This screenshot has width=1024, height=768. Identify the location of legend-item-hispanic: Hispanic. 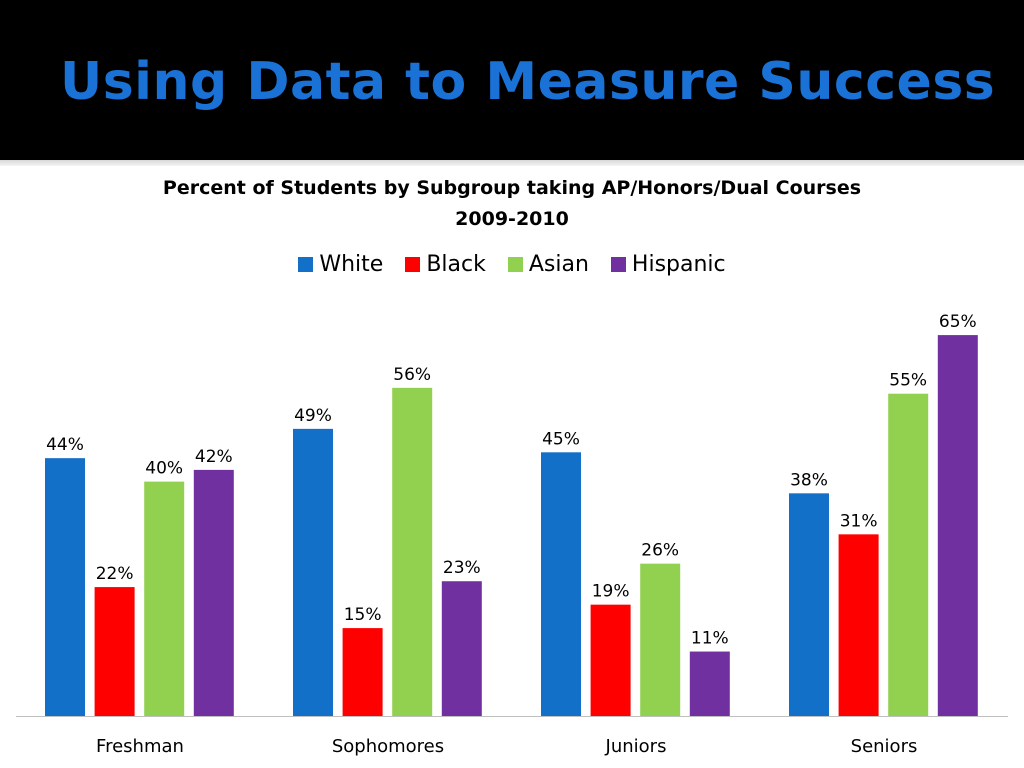
(668, 264).